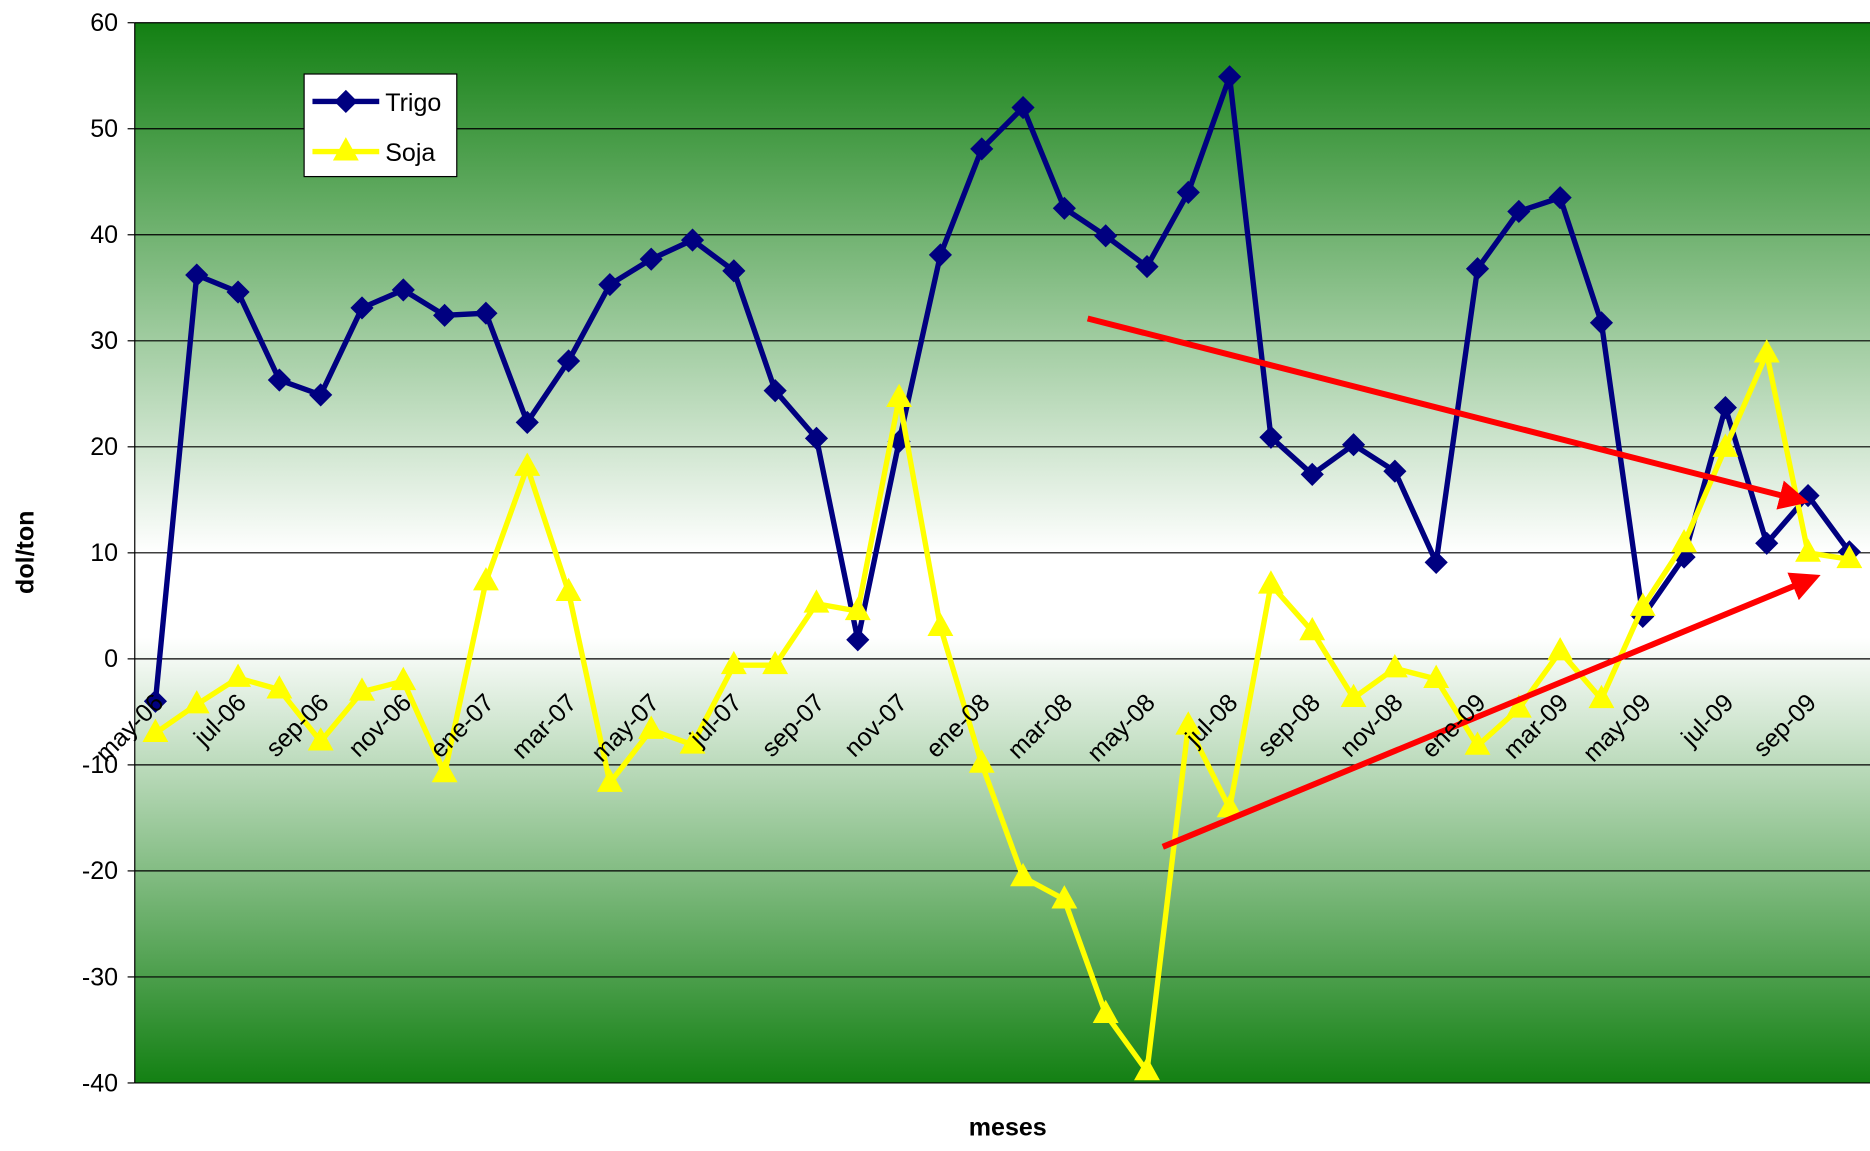 Image resolution: width=1870 pixels, height=1151 pixels. I want to click on x-axis-title: meses, so click(1008, 1127).